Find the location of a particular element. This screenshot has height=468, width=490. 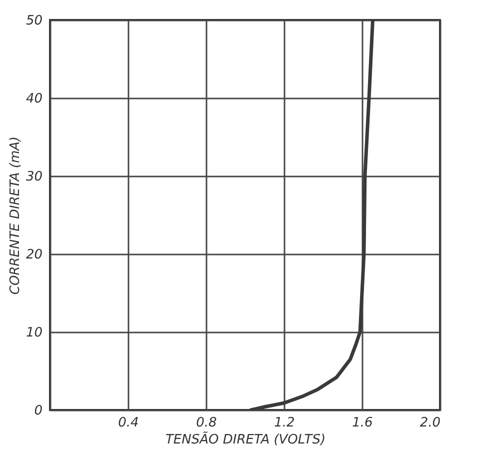

x-tick-label: 0.8 is located at coordinates (206, 423).